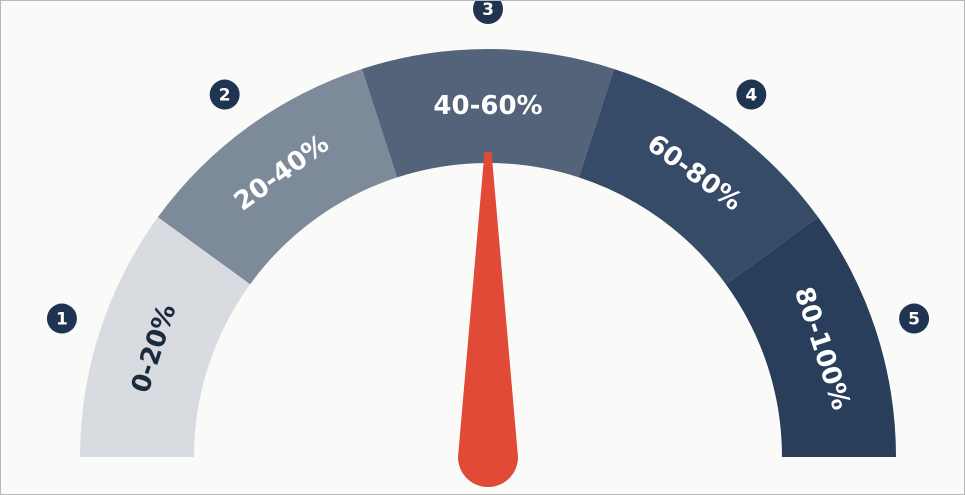 This screenshot has height=495, width=965. I want to click on badge-number: 4, so click(751, 96).